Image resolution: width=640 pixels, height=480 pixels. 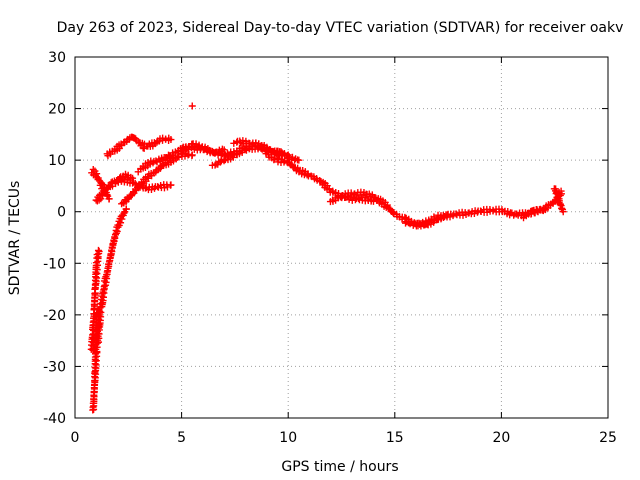 I want to click on y-tick-label: -30, so click(x=54, y=367).